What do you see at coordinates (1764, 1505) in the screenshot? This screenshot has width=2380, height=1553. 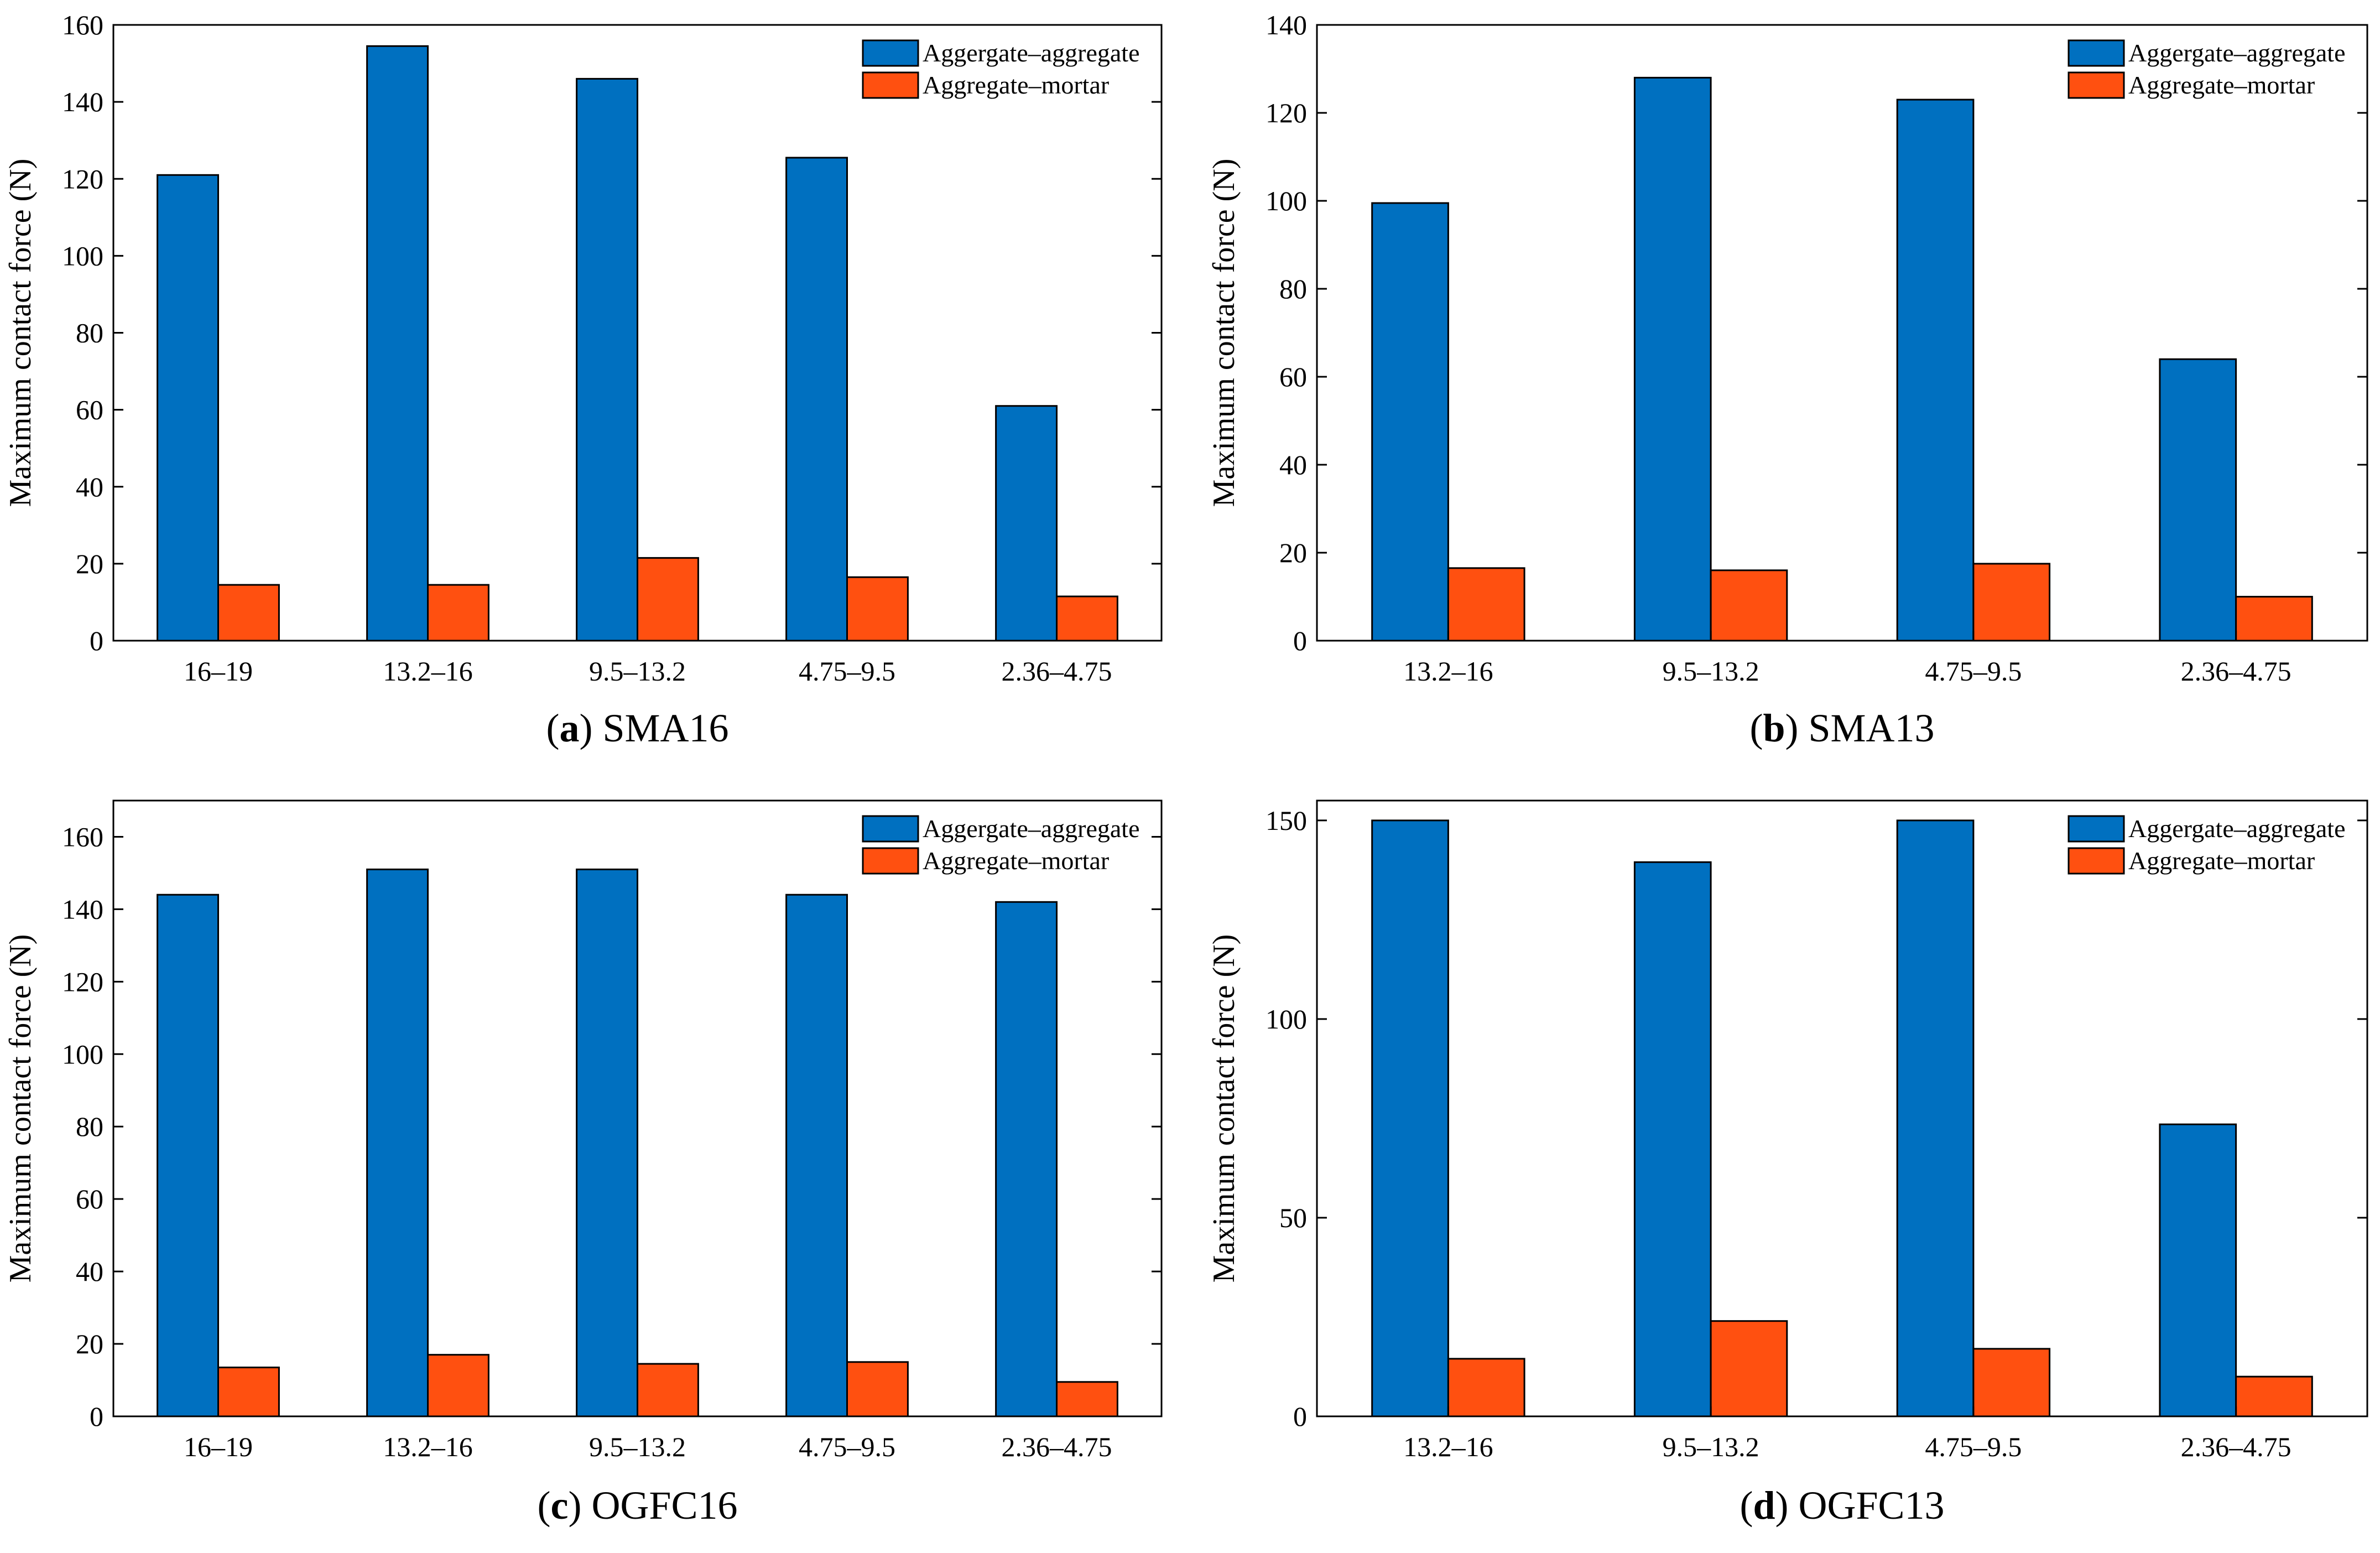 I see `caption-letter: d` at bounding box center [1764, 1505].